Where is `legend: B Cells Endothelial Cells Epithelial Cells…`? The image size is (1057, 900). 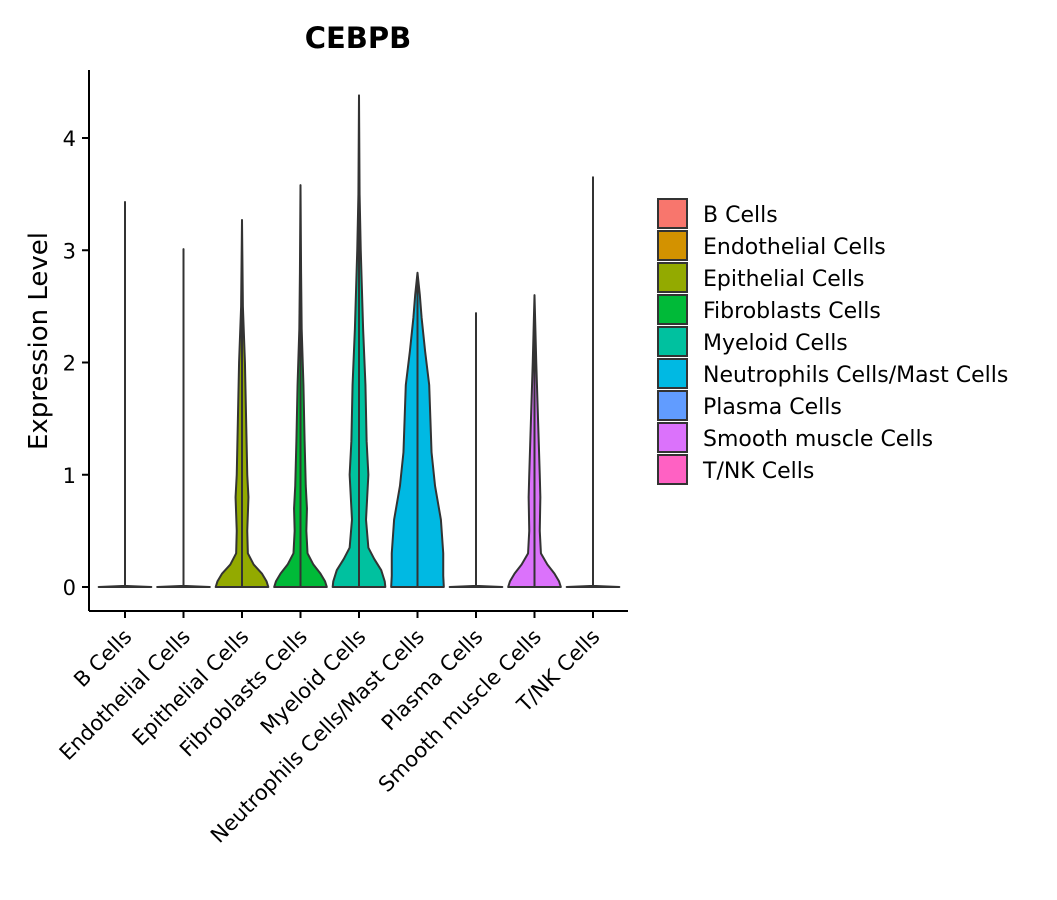 legend: B Cells Endothelial Cells Epithelial Cells… is located at coordinates (832, 341).